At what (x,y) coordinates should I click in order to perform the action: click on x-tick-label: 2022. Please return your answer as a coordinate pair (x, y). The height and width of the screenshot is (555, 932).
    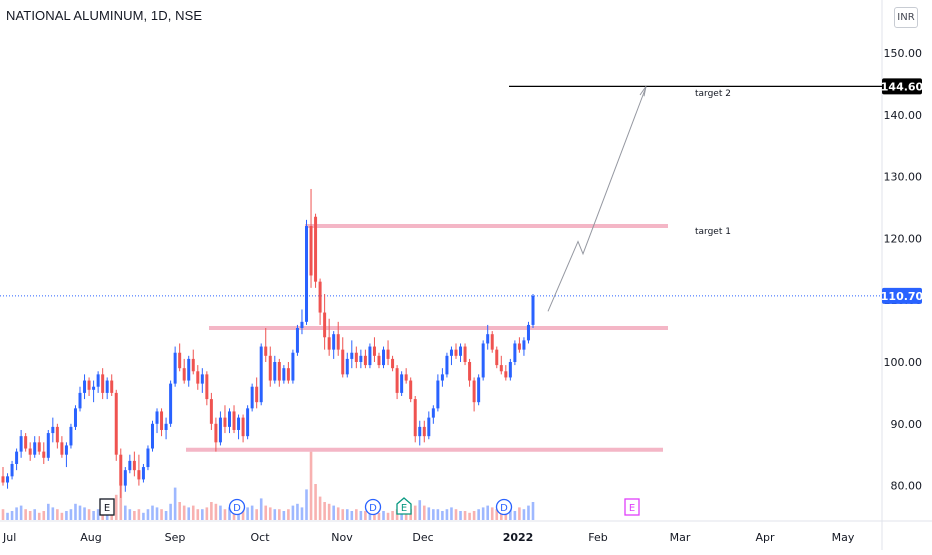
    Looking at the image, I should click on (518, 537).